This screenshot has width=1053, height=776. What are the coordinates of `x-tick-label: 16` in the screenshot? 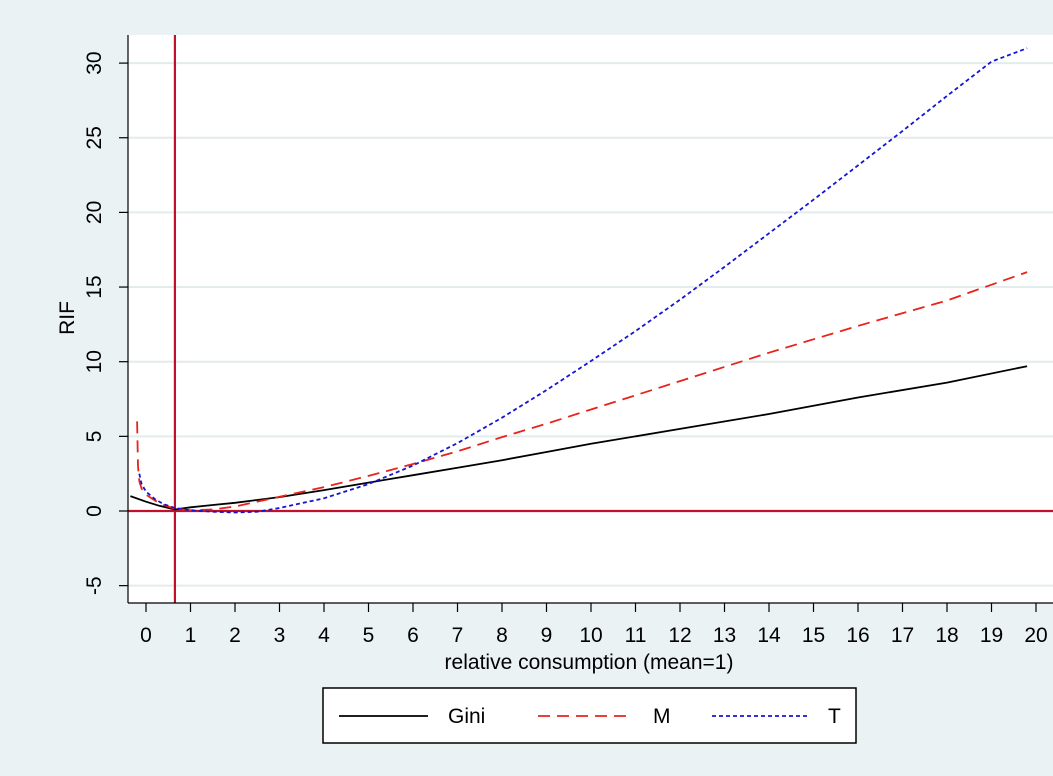 It's located at (857, 635).